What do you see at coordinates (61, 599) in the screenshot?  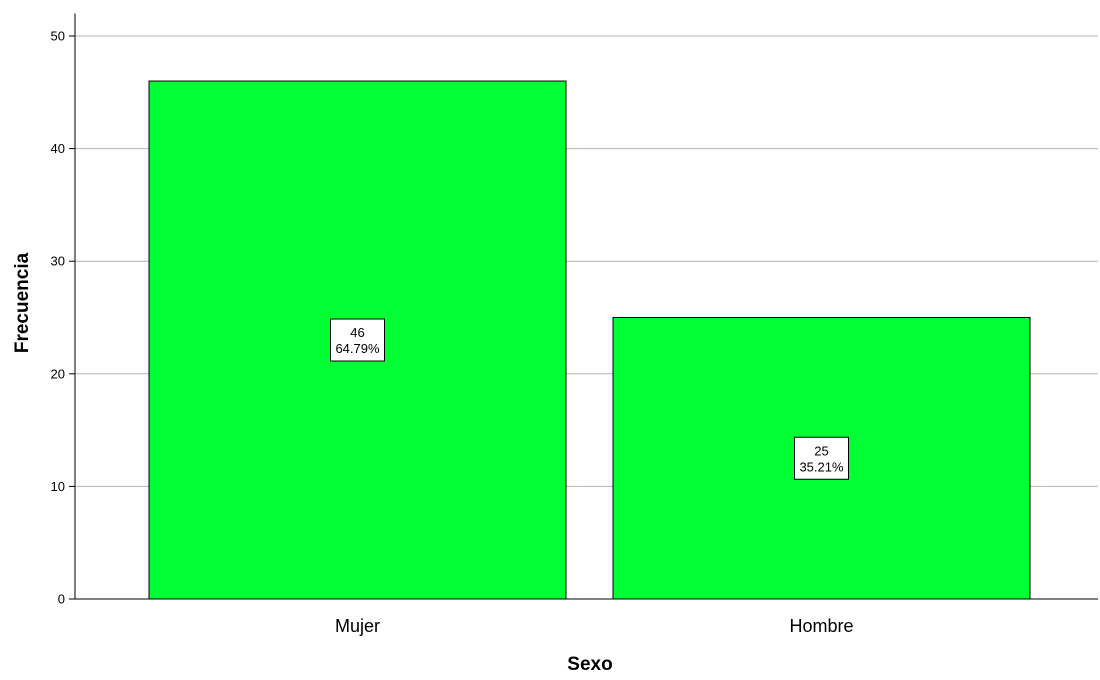 I see `y-tick-label: 0` at bounding box center [61, 599].